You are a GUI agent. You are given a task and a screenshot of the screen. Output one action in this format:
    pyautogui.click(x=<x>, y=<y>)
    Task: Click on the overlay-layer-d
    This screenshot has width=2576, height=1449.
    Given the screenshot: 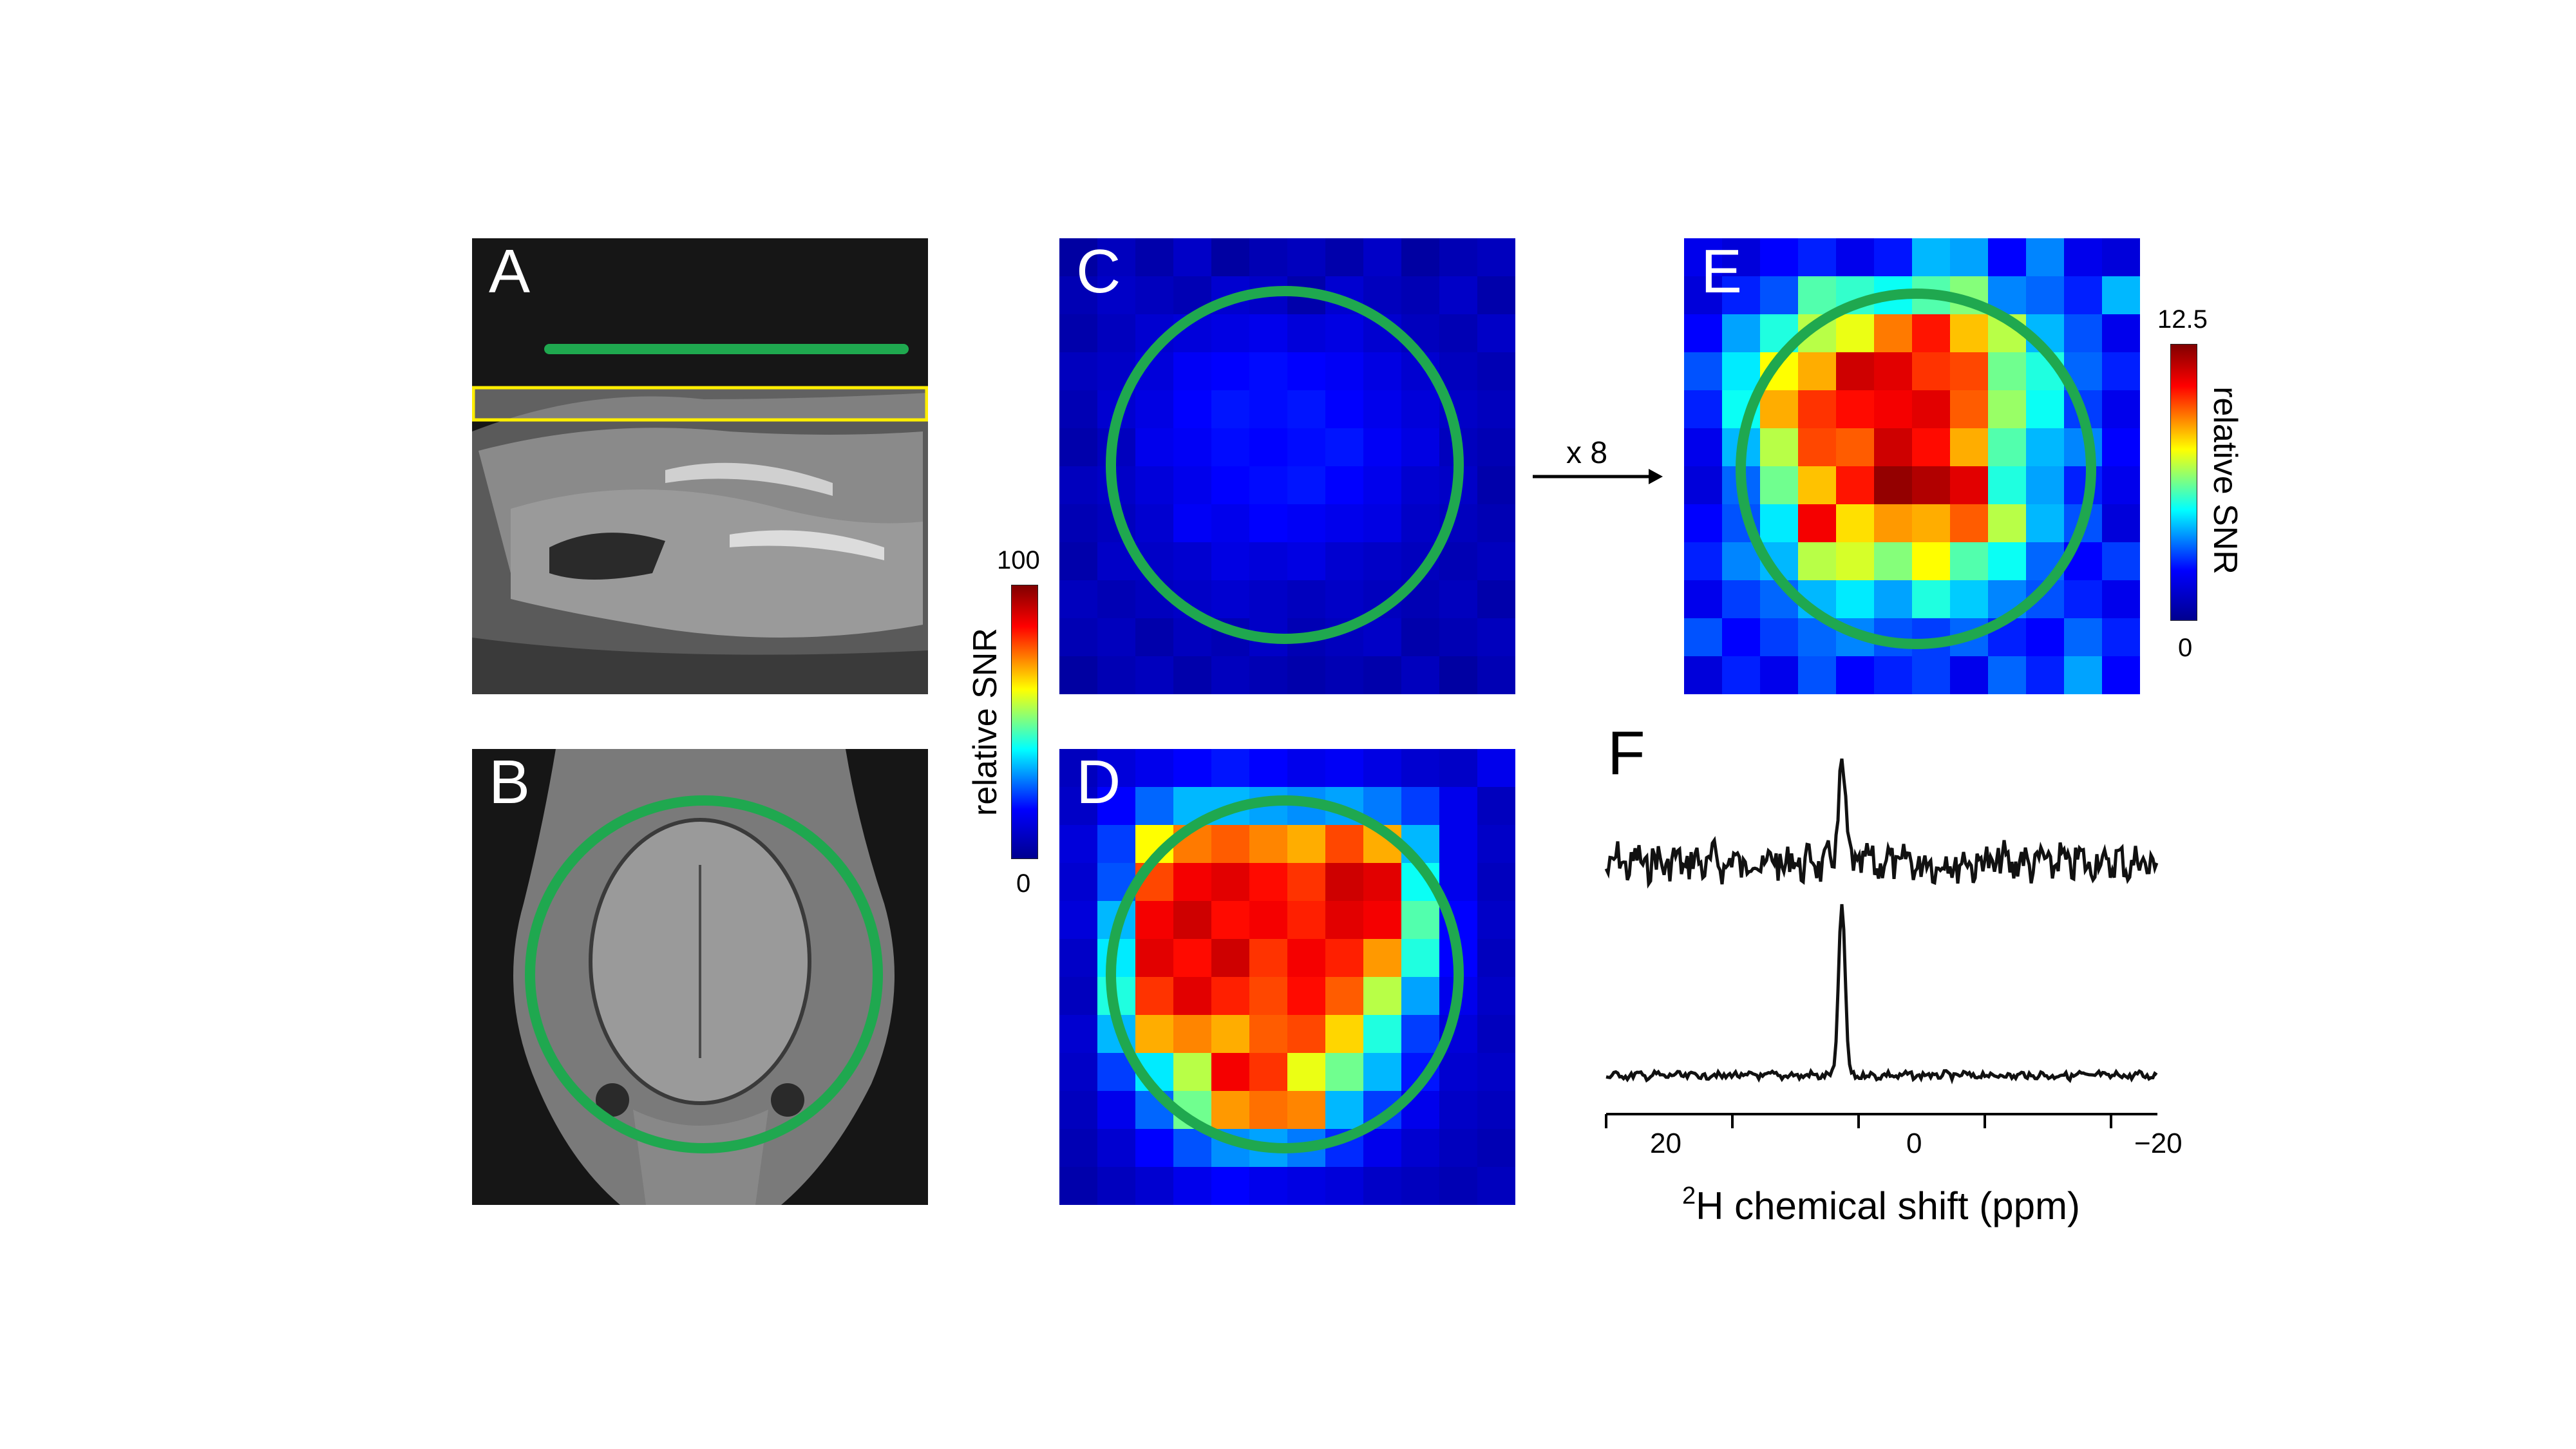 What is the action you would take?
    pyautogui.click(x=1285, y=974)
    